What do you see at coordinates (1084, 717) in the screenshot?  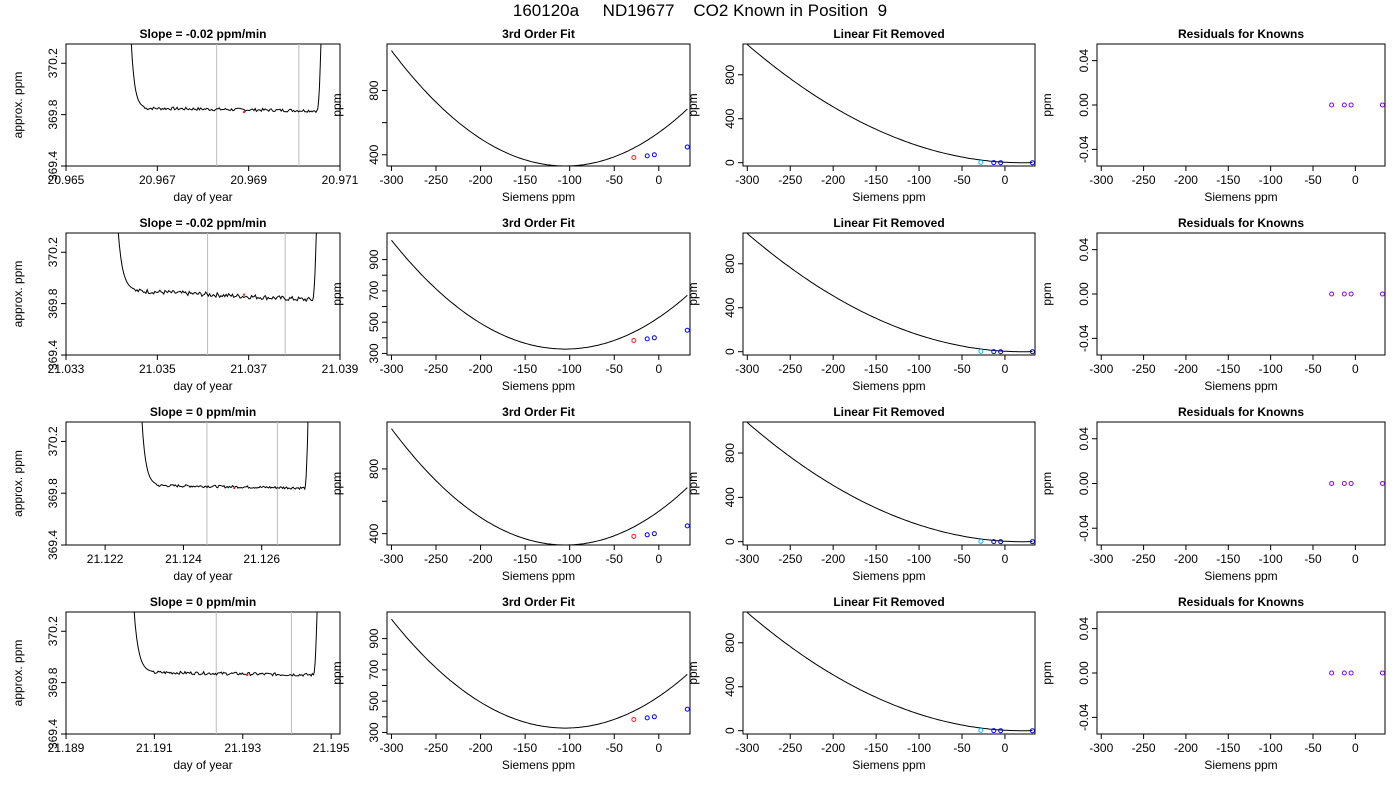 I see `y-tick-label: -0.04` at bounding box center [1084, 717].